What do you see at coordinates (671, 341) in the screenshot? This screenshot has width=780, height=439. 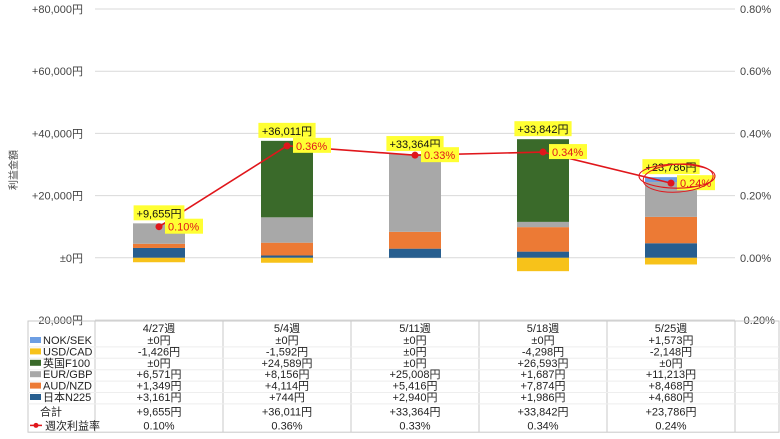 I see `table-cell: +1,573円` at bounding box center [671, 341].